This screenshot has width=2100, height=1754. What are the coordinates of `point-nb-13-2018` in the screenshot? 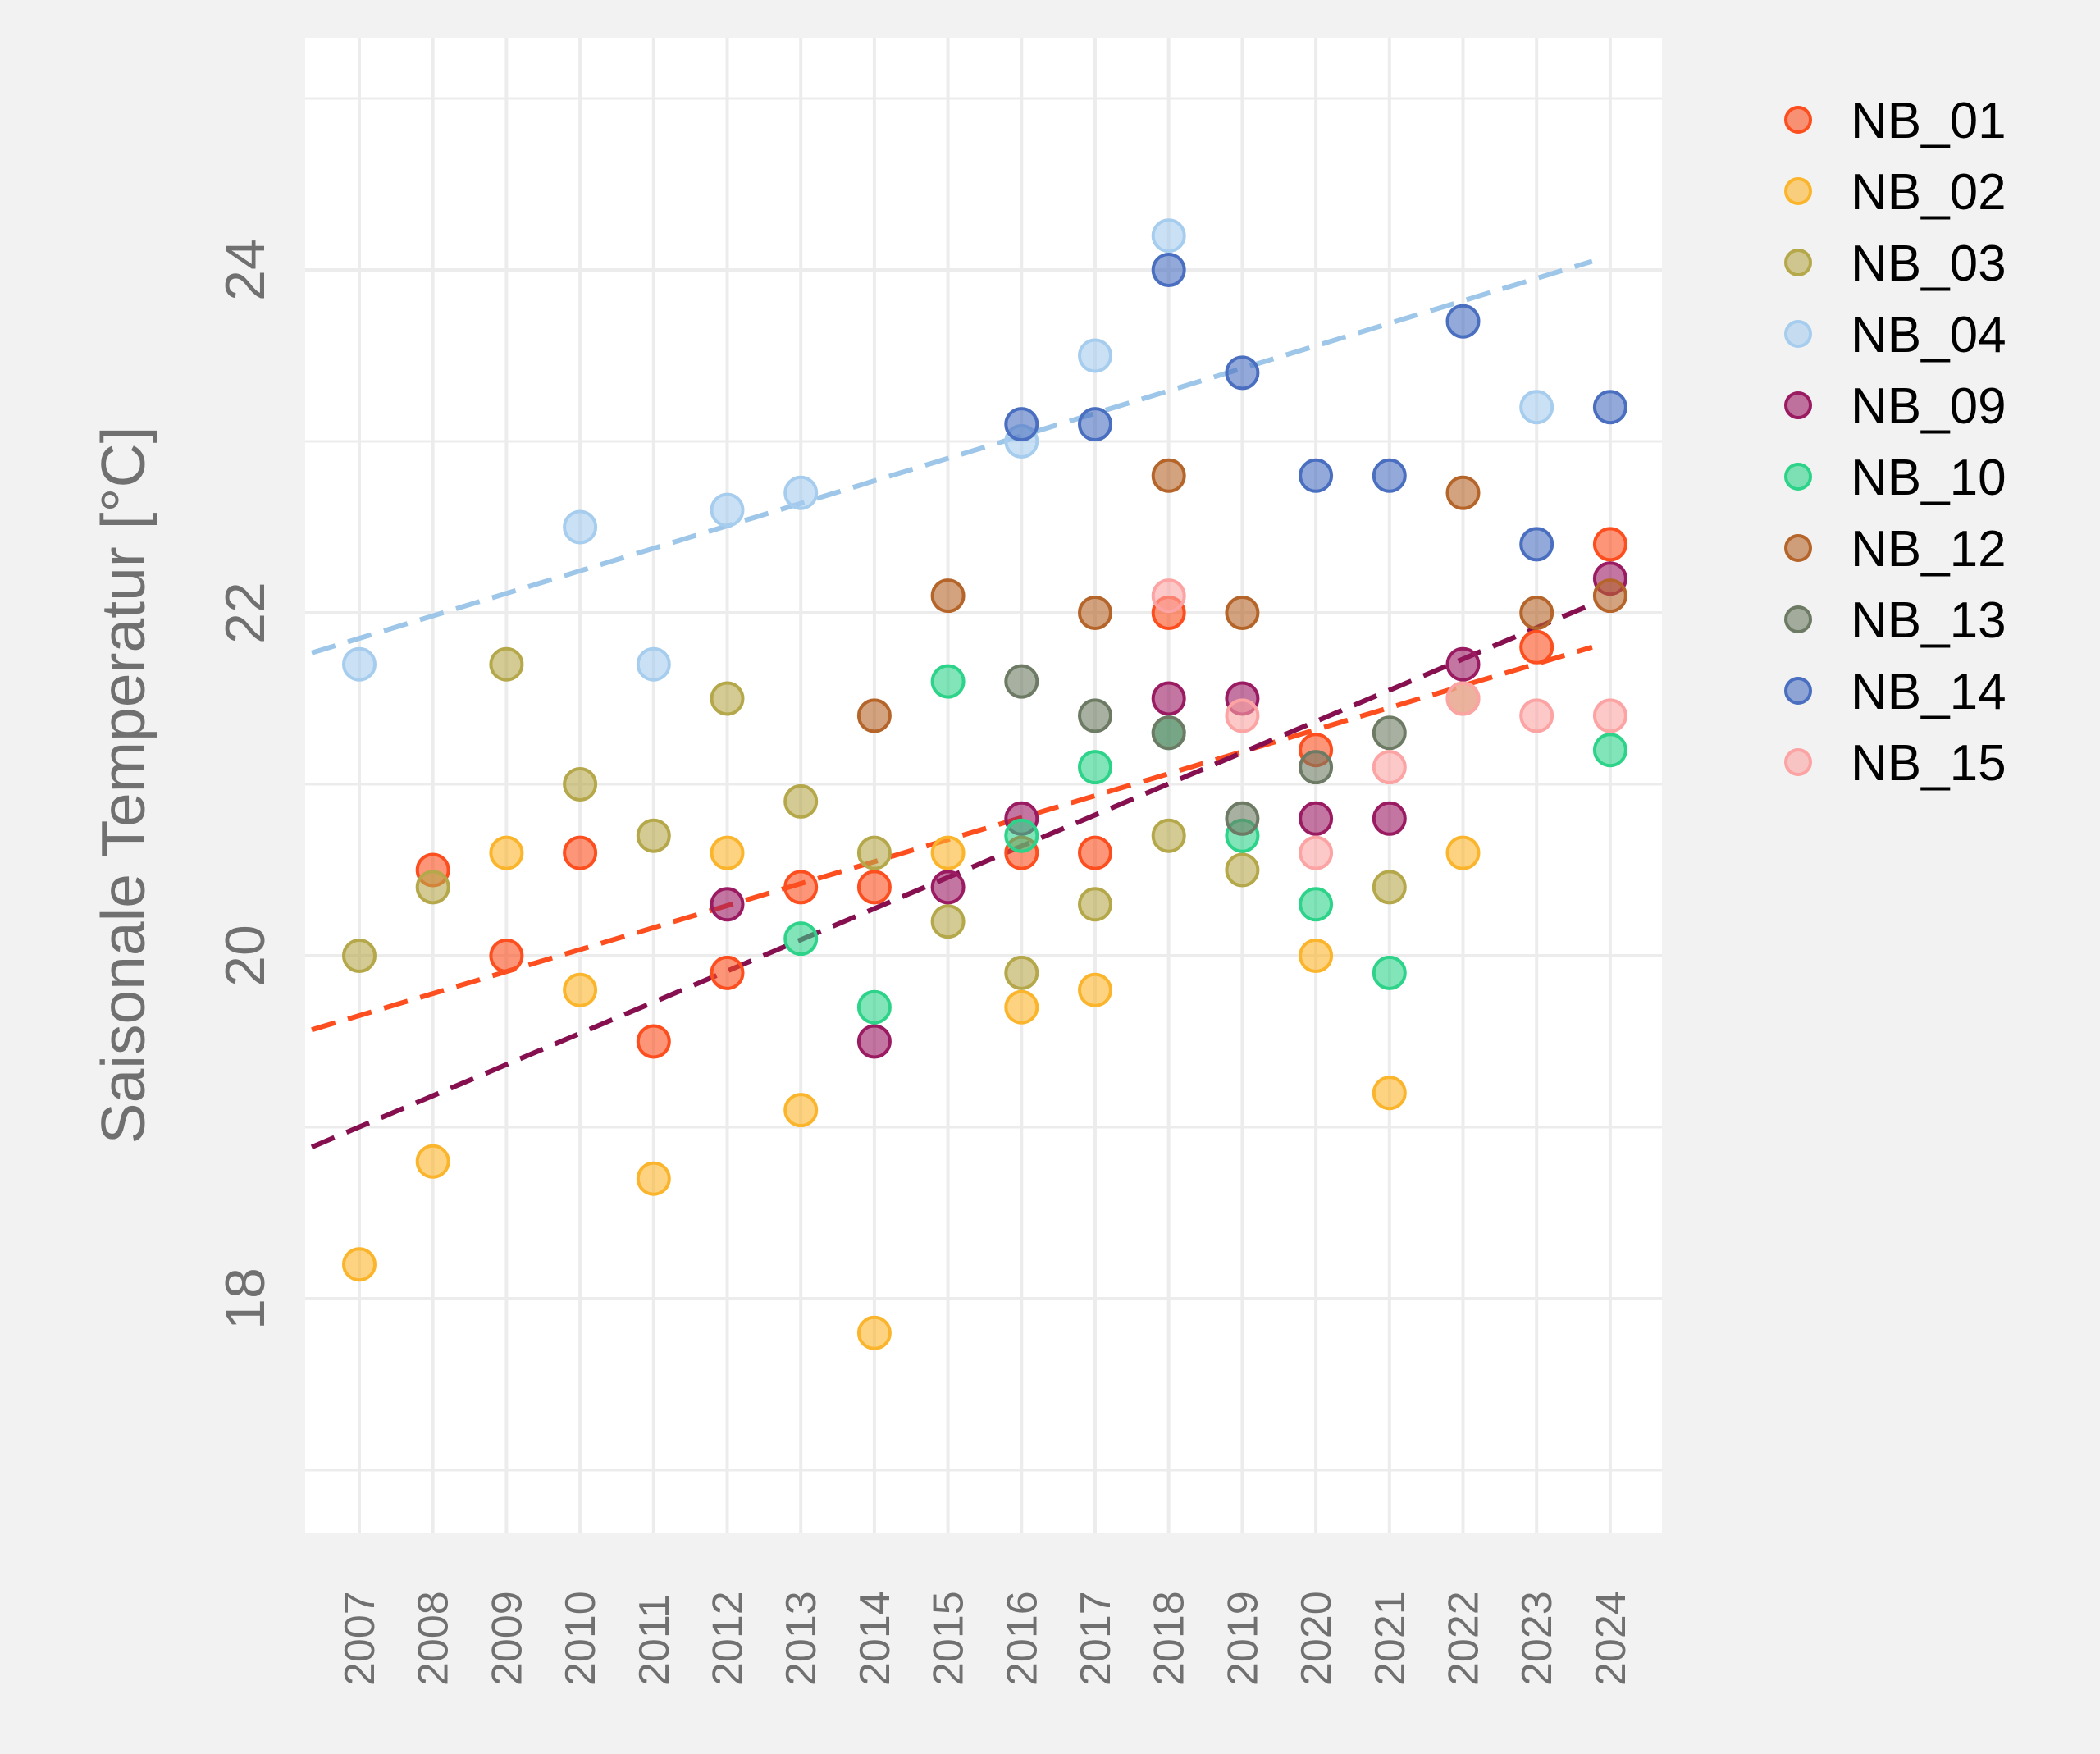 It's located at (1169, 733).